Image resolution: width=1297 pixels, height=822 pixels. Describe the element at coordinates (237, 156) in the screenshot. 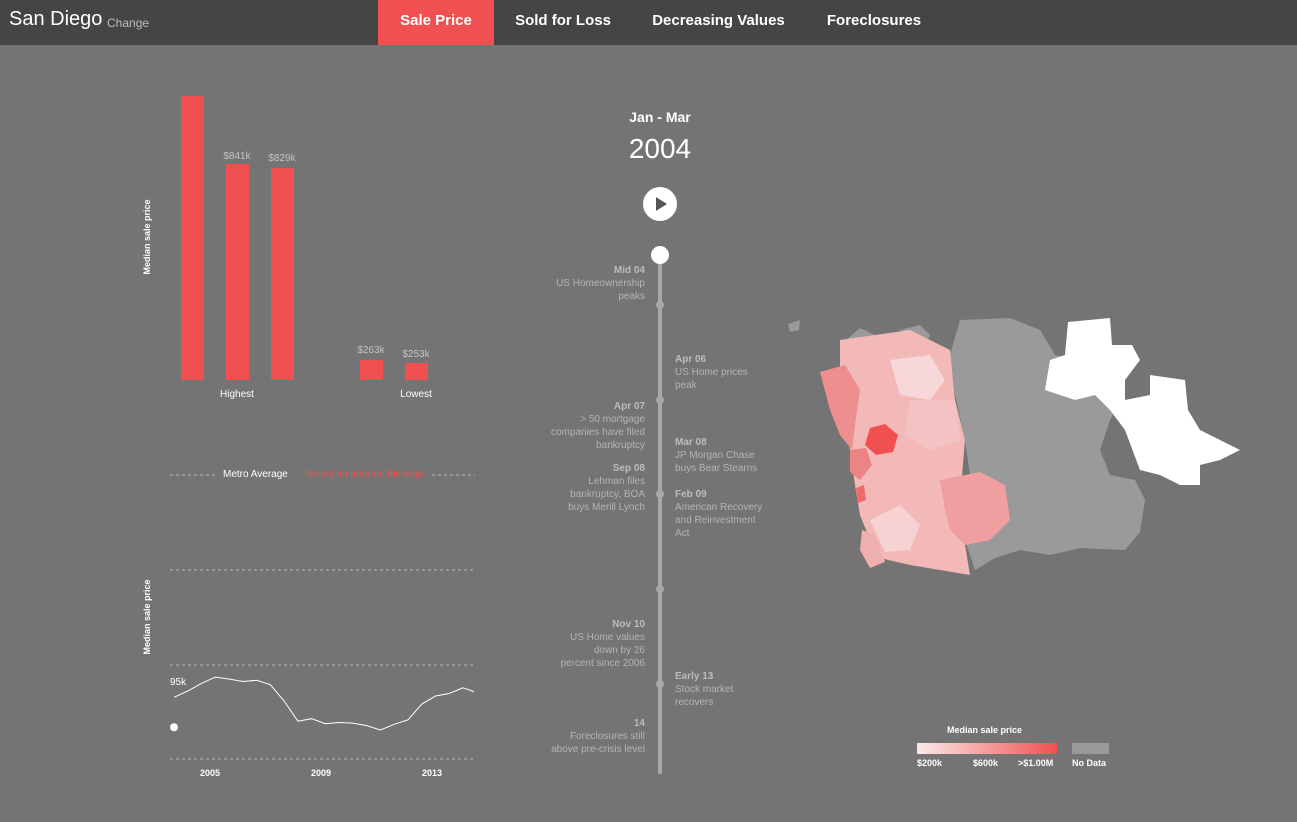

I see `bar-value-label: $841k` at that location.